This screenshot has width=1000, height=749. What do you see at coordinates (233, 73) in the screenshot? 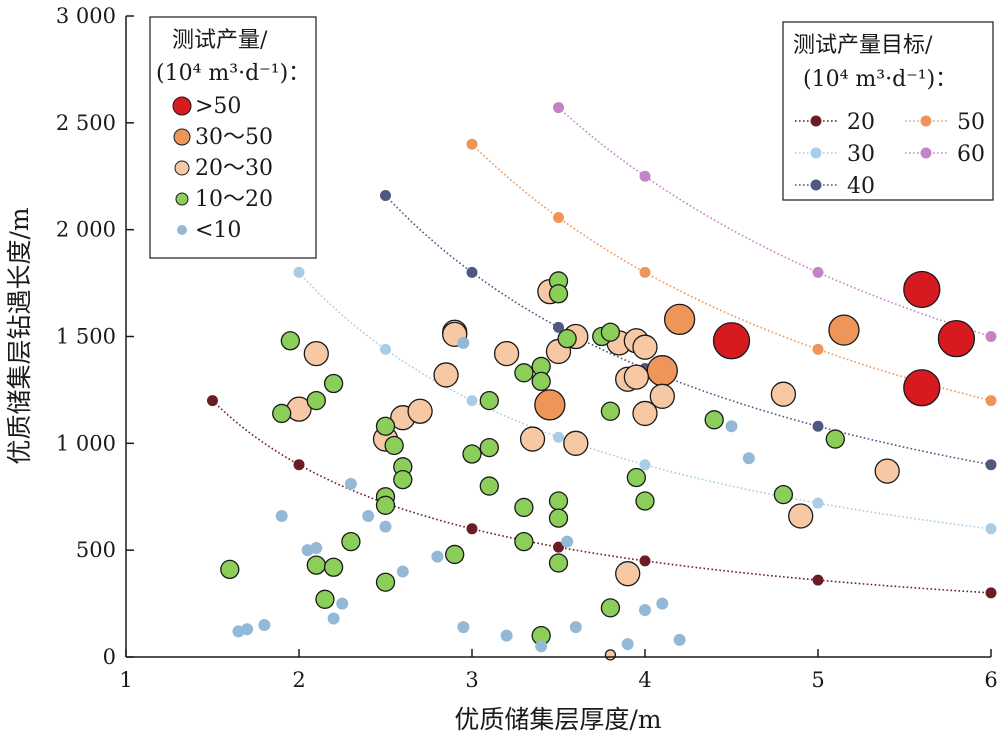
I see `legend-production-unit: (10⁴ m³·d⁻¹)：` at bounding box center [233, 73].